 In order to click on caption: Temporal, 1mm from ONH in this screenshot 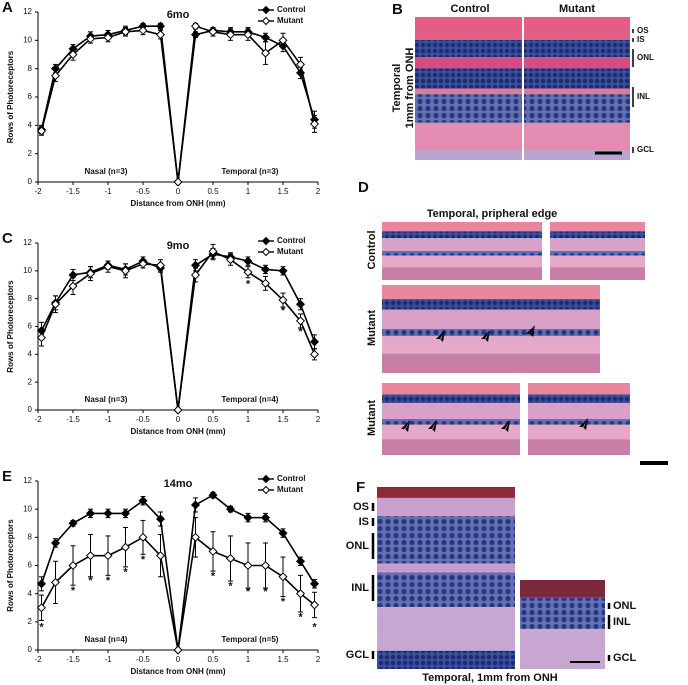, I will do `click(490, 678)`.